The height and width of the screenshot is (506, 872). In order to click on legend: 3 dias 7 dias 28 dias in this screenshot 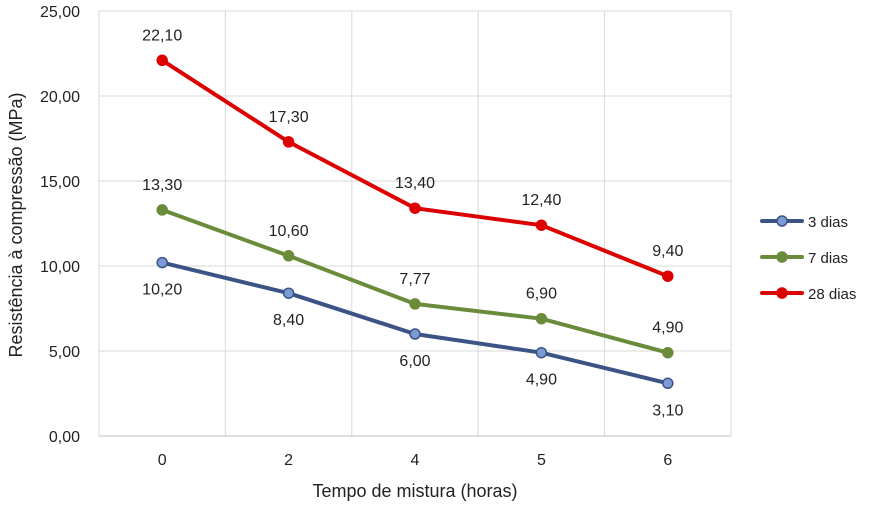, I will do `click(808, 258)`.